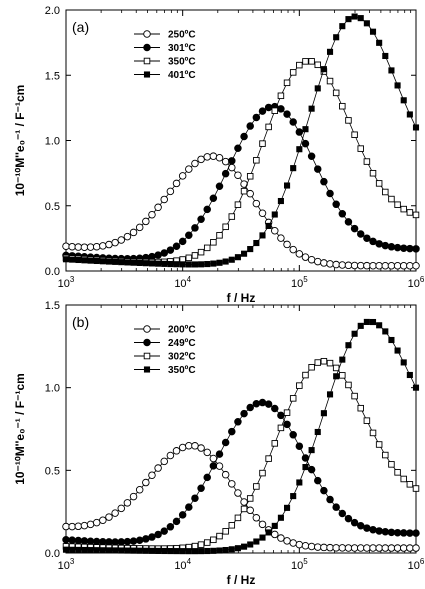 The height and width of the screenshot is (589, 425). I want to click on legend-entry: 401ºC, so click(182, 75).